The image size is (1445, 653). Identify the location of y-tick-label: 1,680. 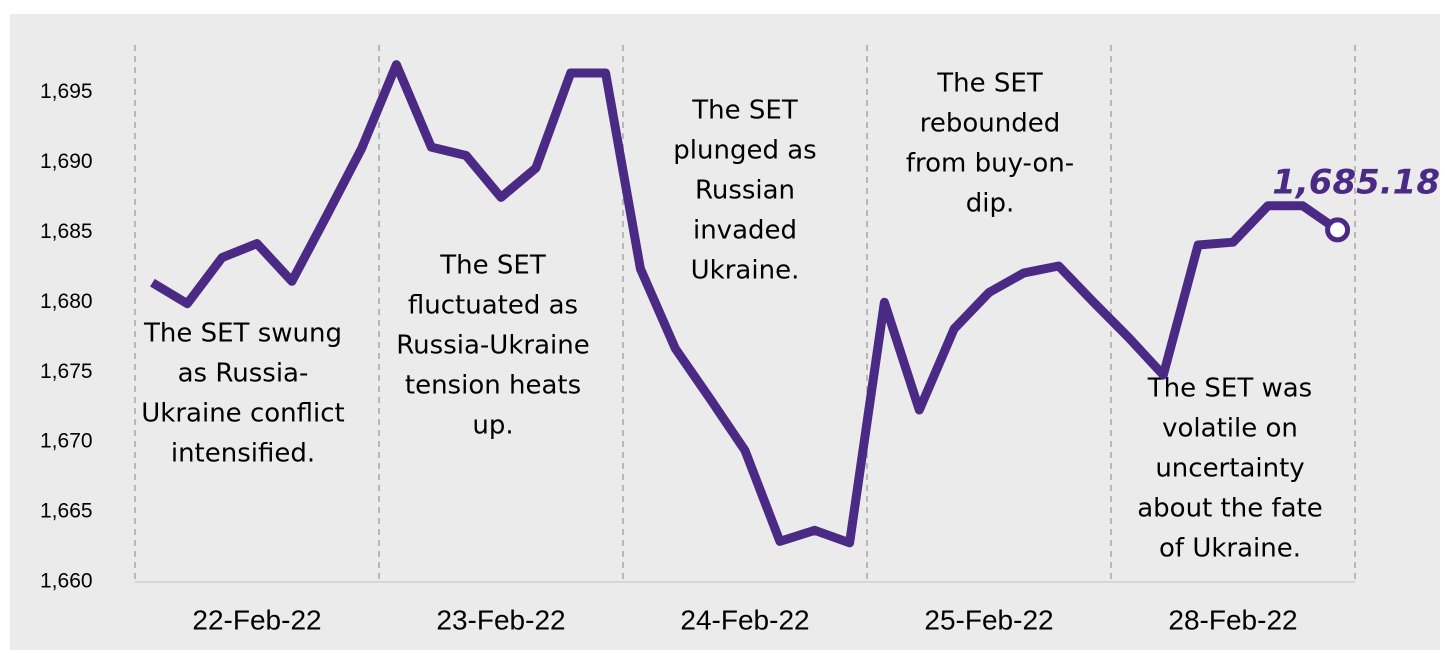
(66, 301).